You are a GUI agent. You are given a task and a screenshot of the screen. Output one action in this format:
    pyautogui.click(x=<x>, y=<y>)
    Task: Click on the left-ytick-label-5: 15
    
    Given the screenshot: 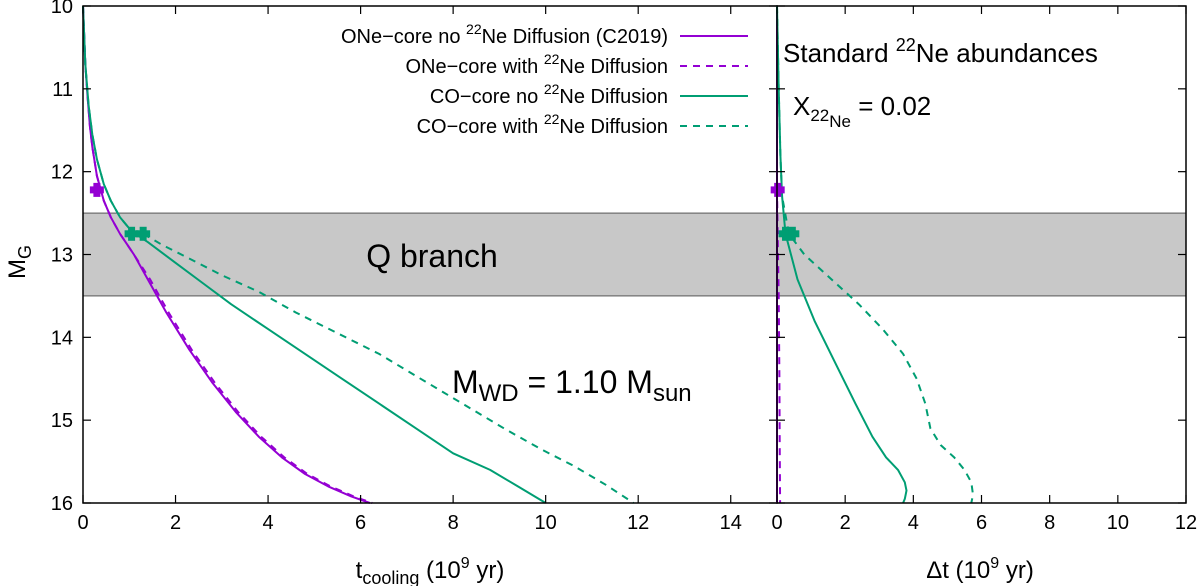 What is the action you would take?
    pyautogui.click(x=62, y=421)
    